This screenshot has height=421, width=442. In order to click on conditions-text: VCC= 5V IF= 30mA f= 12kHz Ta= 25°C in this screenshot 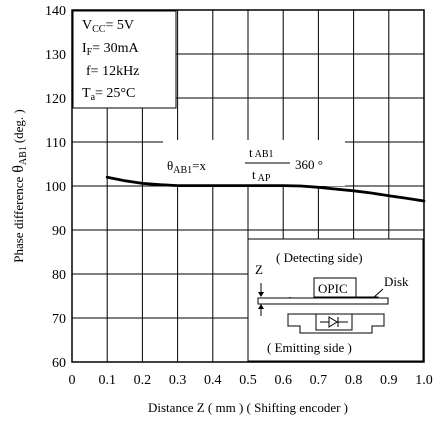, I will do `click(111, 60)`.